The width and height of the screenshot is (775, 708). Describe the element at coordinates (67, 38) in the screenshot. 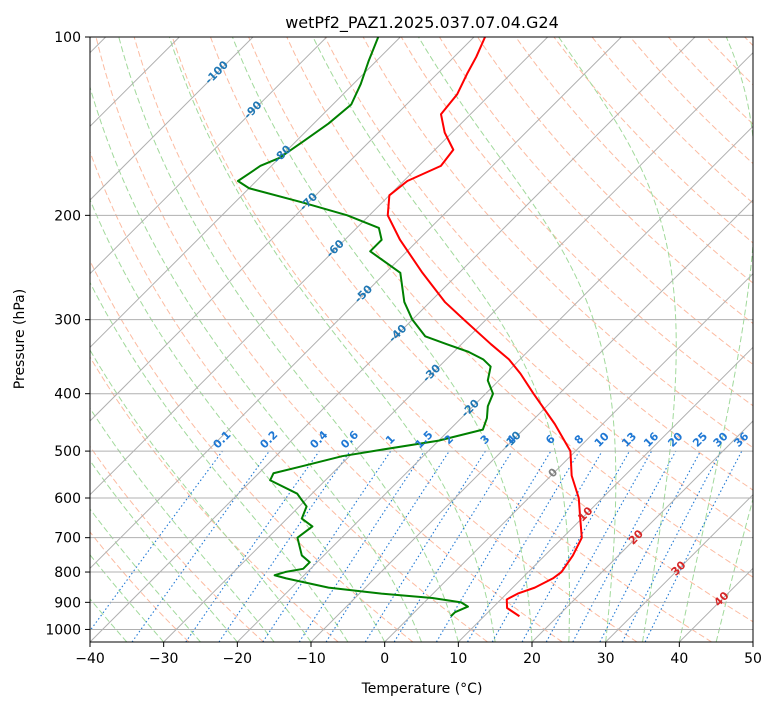

I see `y-tick-label: 100` at that location.